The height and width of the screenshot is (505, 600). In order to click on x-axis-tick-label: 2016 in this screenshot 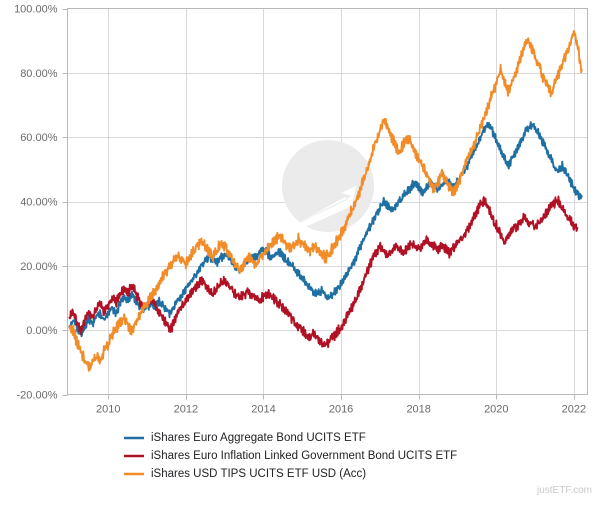, I will do `click(341, 410)`.